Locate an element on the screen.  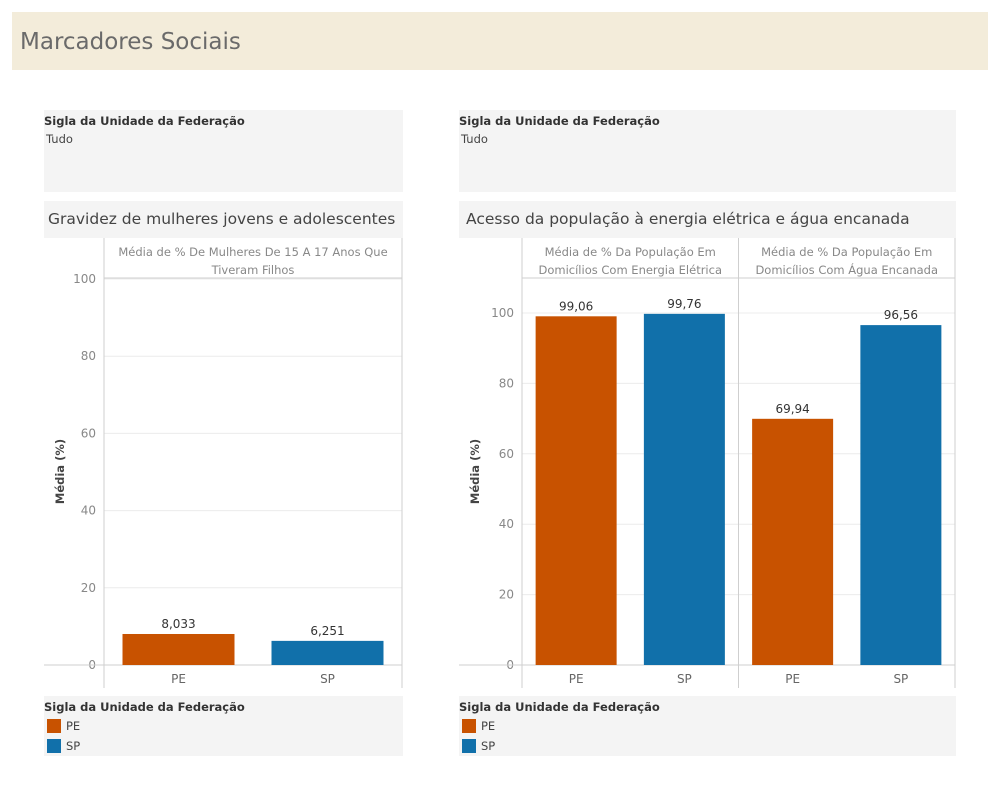
dashboard-title: Marcadores Sociais is located at coordinates (130, 42).